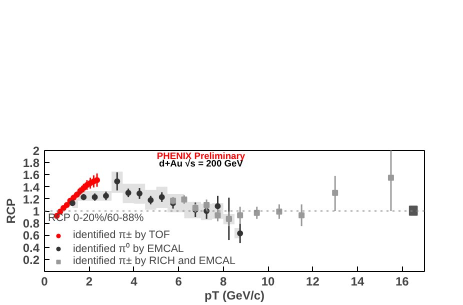  Describe the element at coordinates (44, 281) in the screenshot. I see `x-tick-label: 0` at that location.